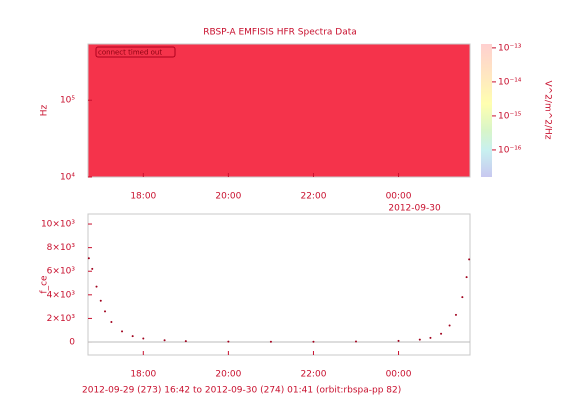 This screenshot has height=410, width=569. Describe the element at coordinates (548, 109) in the screenshot. I see `colorbar-label: V^2/m^2/Hz` at that location.